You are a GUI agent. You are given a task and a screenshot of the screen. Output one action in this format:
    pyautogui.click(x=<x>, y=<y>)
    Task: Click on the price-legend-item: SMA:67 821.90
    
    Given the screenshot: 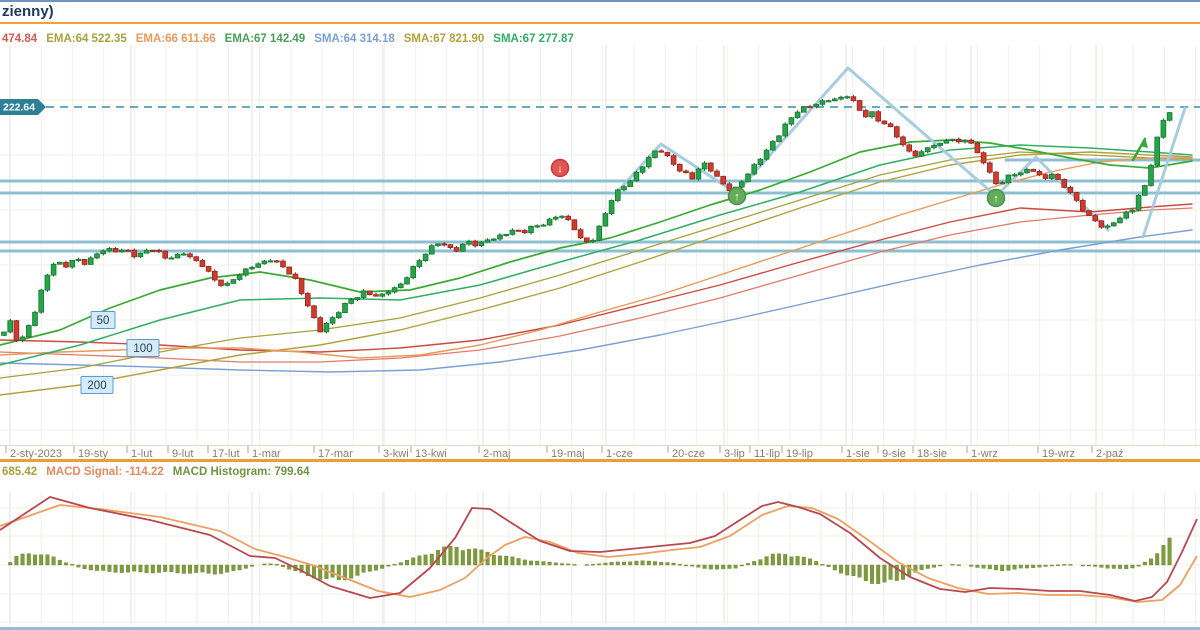 What is the action you would take?
    pyautogui.click(x=444, y=39)
    